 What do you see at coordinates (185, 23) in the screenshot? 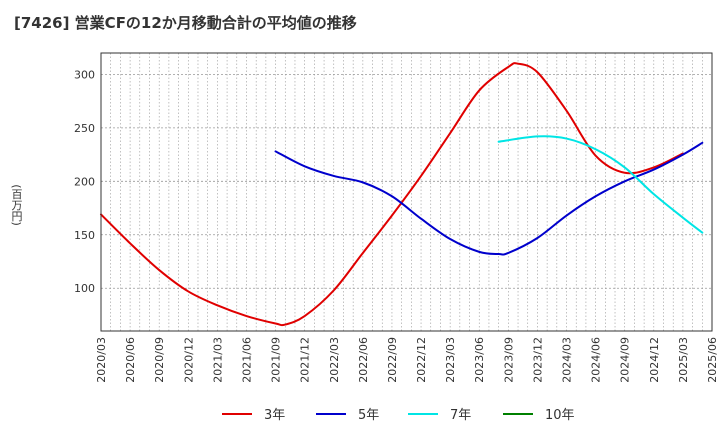
I see `chart-title: [7426] 営業CFの12か月移動合計の平均値の推移` at bounding box center [185, 23].